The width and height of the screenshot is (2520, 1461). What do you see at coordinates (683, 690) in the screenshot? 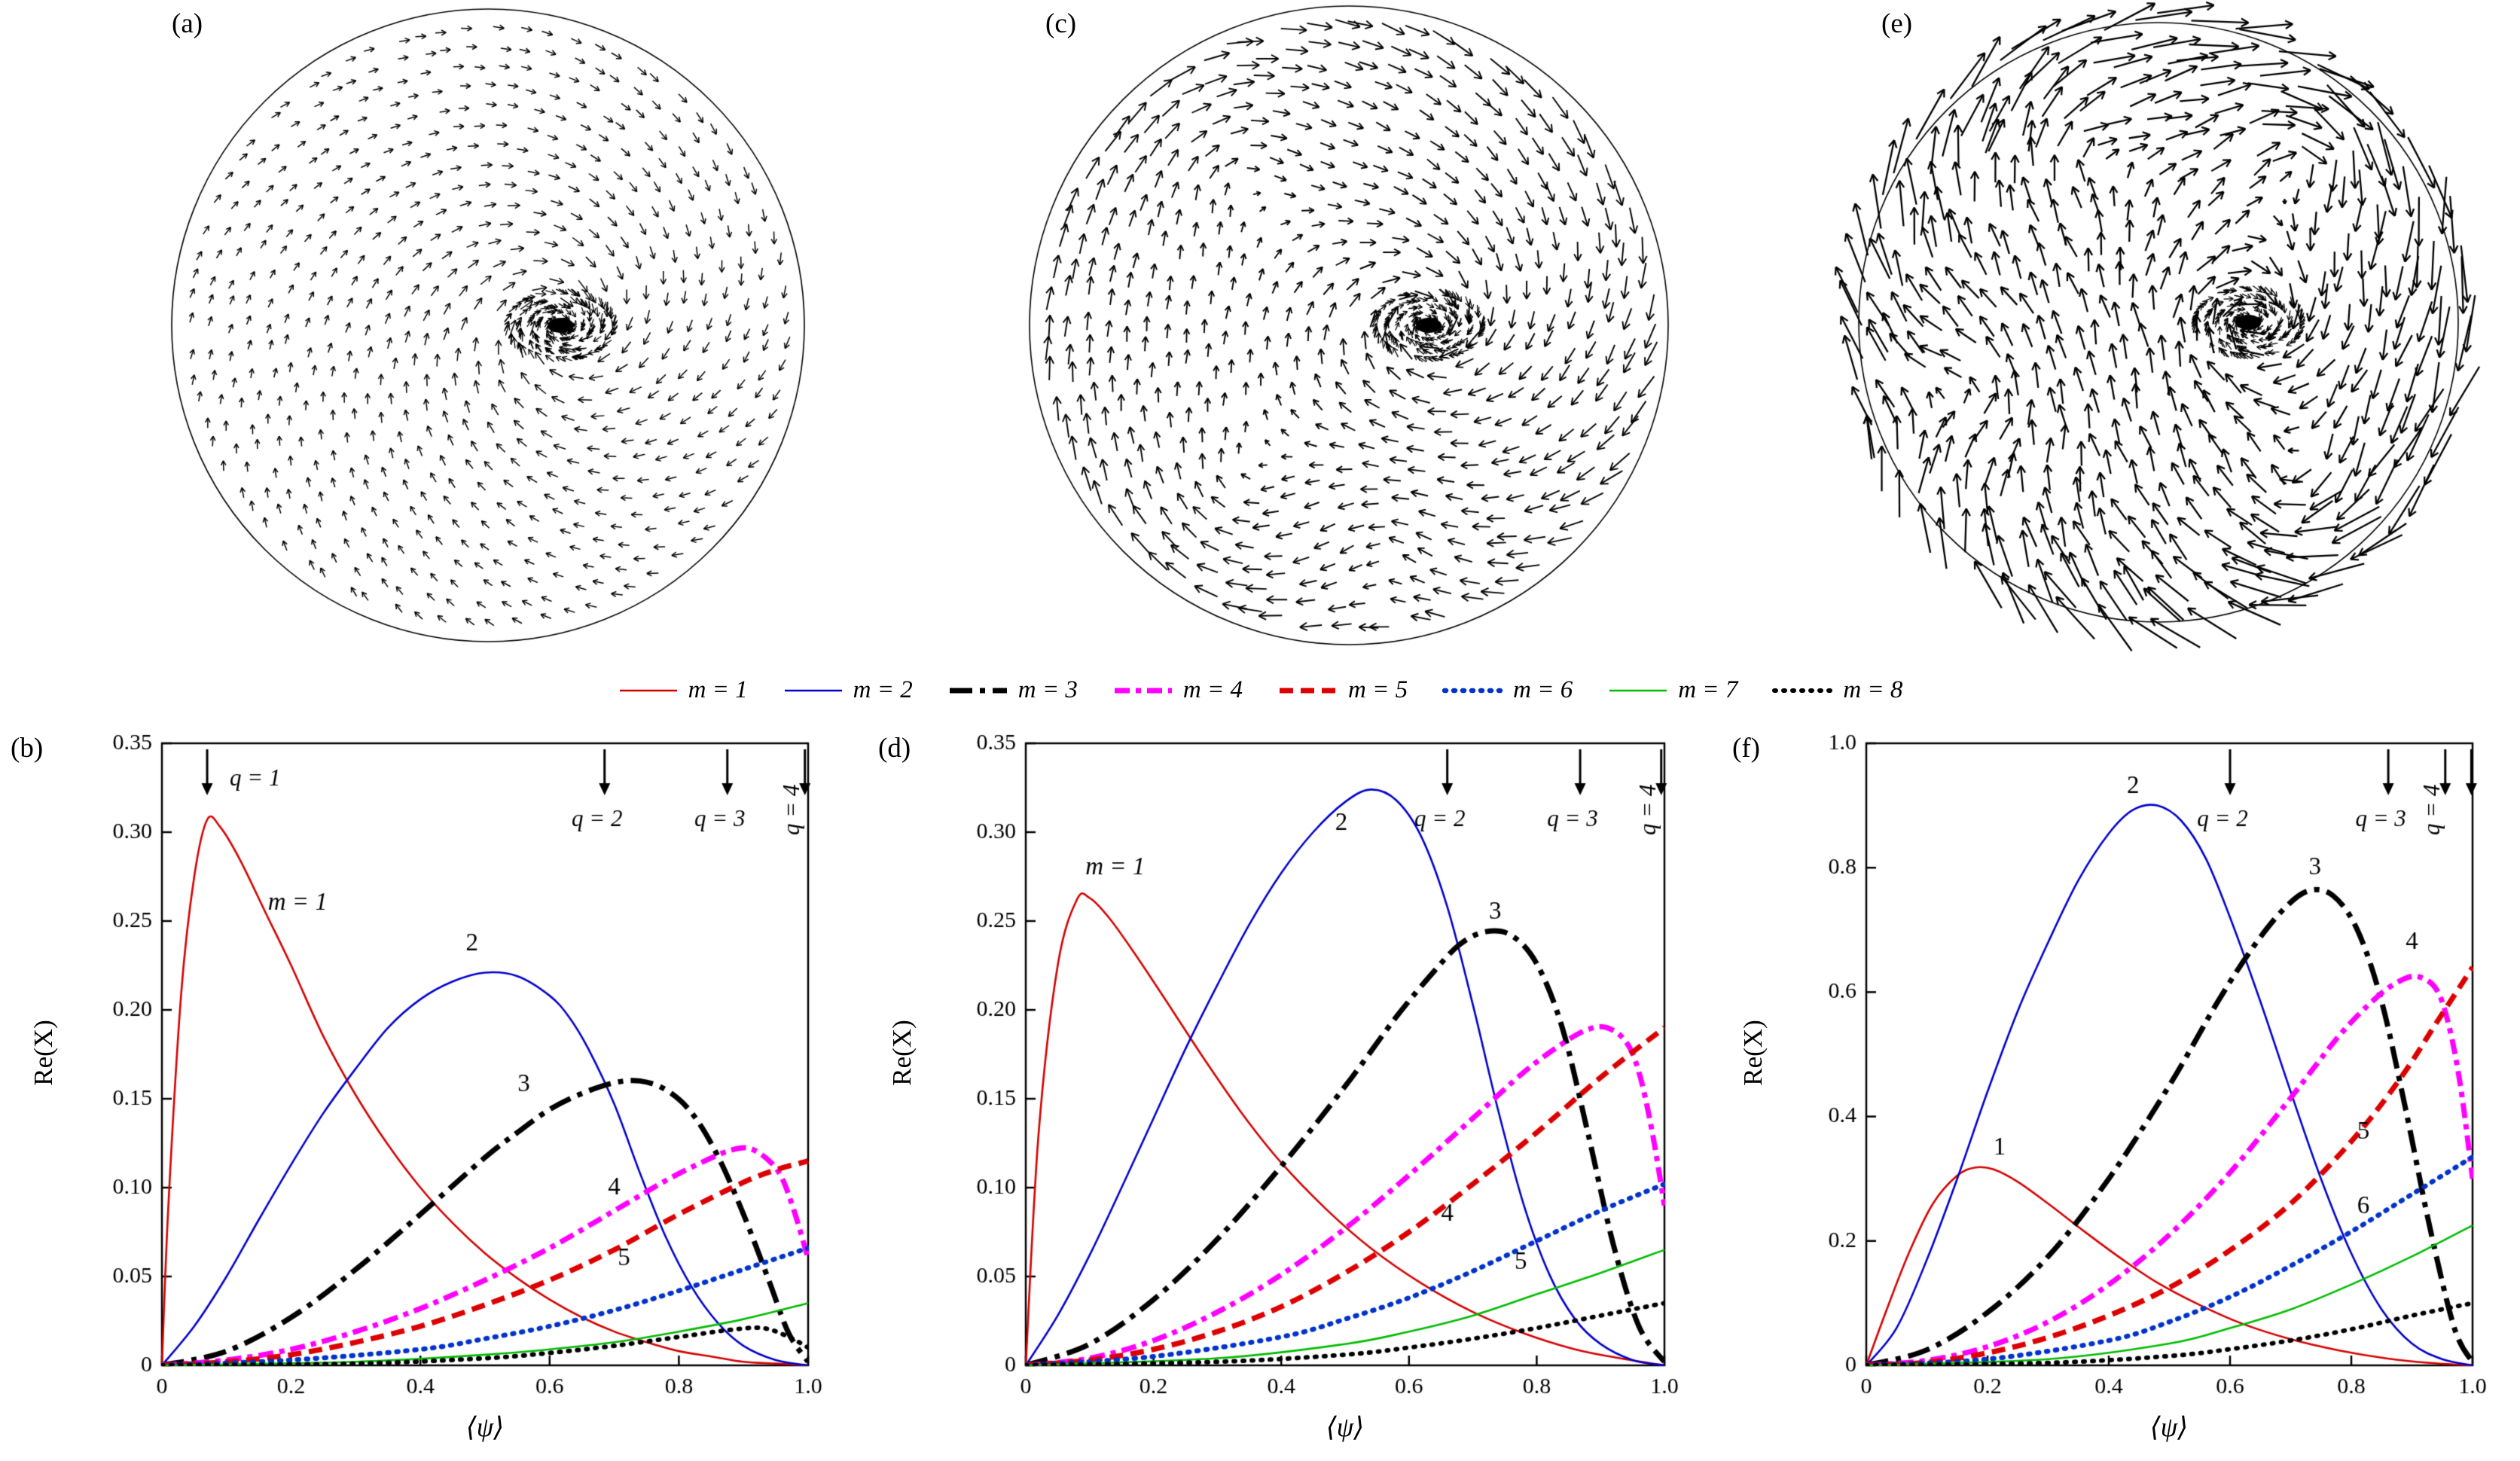
I see `legend-item-m1: m = 1` at bounding box center [683, 690].